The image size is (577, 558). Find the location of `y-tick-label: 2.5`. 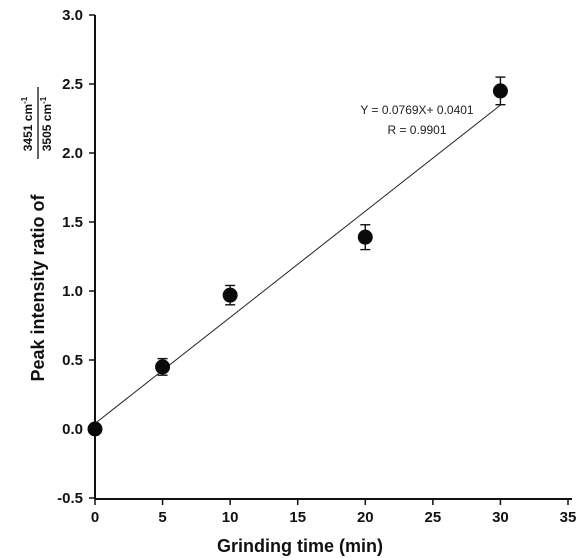

y-tick-label: 2.5 is located at coordinates (72, 84).